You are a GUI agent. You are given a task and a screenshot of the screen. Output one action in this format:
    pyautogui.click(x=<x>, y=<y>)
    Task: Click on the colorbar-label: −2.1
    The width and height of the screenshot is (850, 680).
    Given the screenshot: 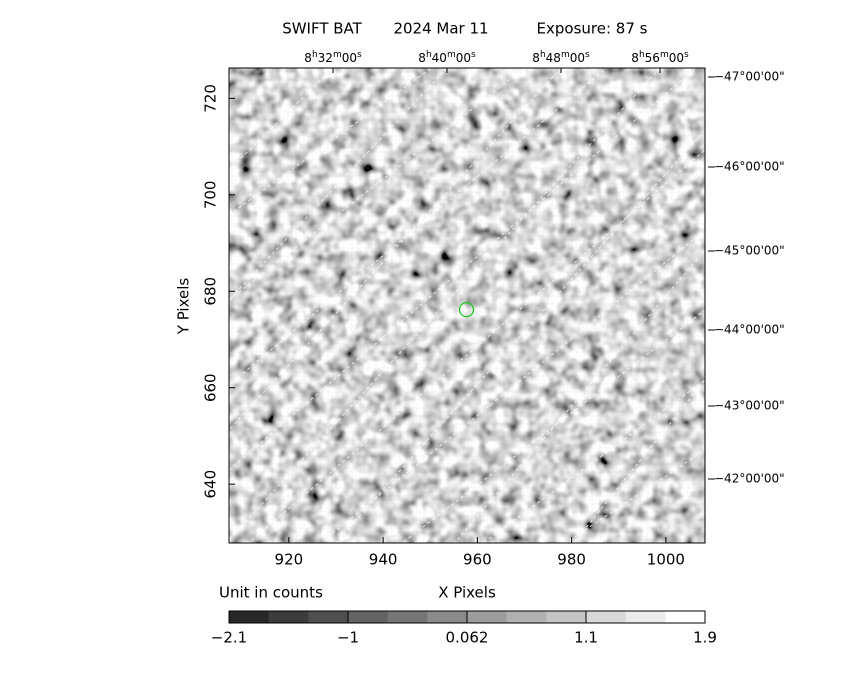 What is the action you would take?
    pyautogui.click(x=229, y=638)
    